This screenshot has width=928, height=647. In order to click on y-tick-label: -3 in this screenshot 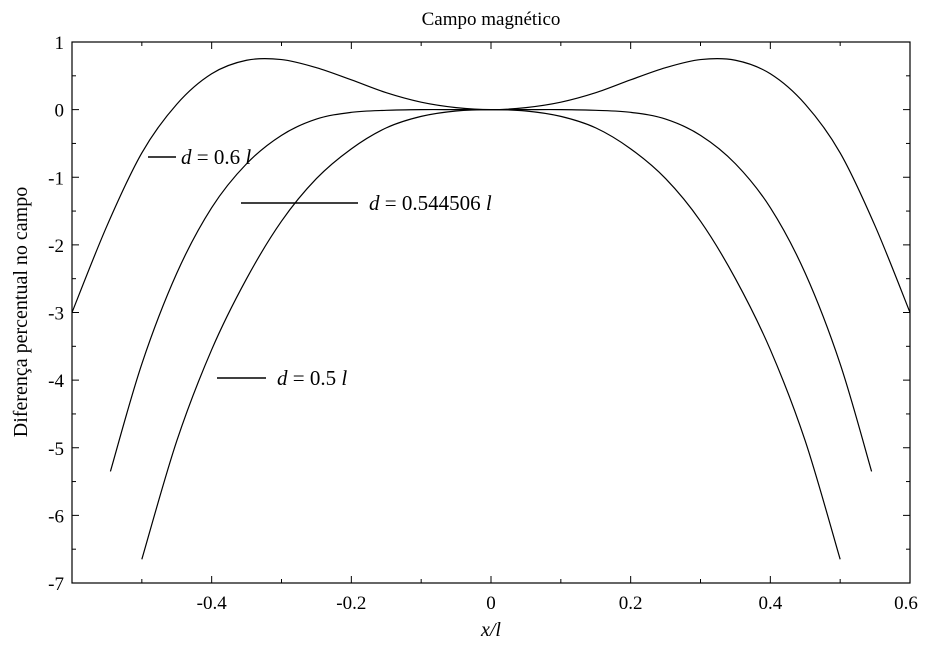, I will do `click(56, 314)`.